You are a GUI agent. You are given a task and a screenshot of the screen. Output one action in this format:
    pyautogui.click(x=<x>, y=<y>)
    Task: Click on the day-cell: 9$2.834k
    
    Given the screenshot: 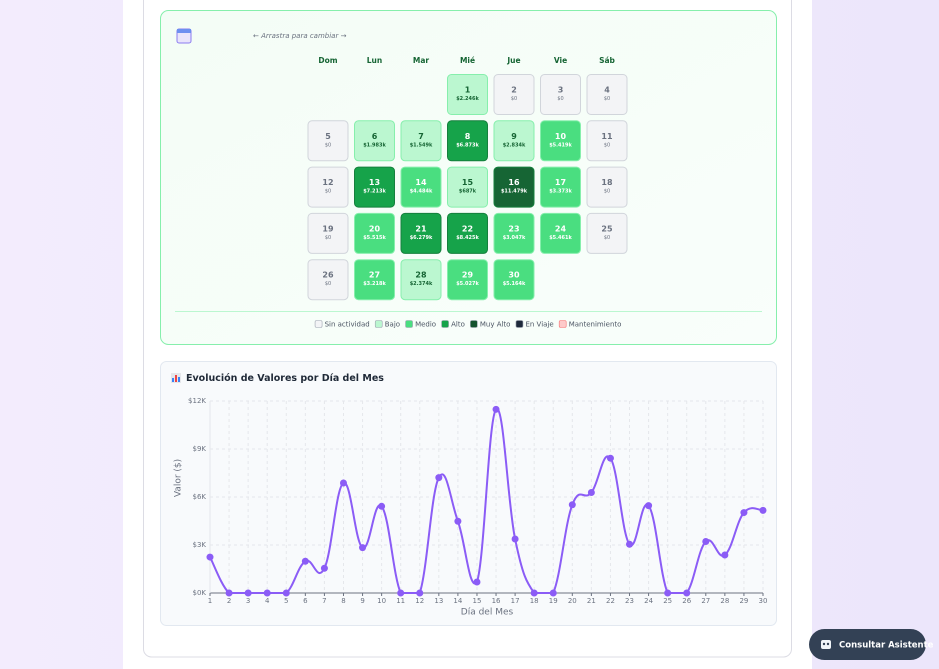 What is the action you would take?
    pyautogui.click(x=514, y=141)
    